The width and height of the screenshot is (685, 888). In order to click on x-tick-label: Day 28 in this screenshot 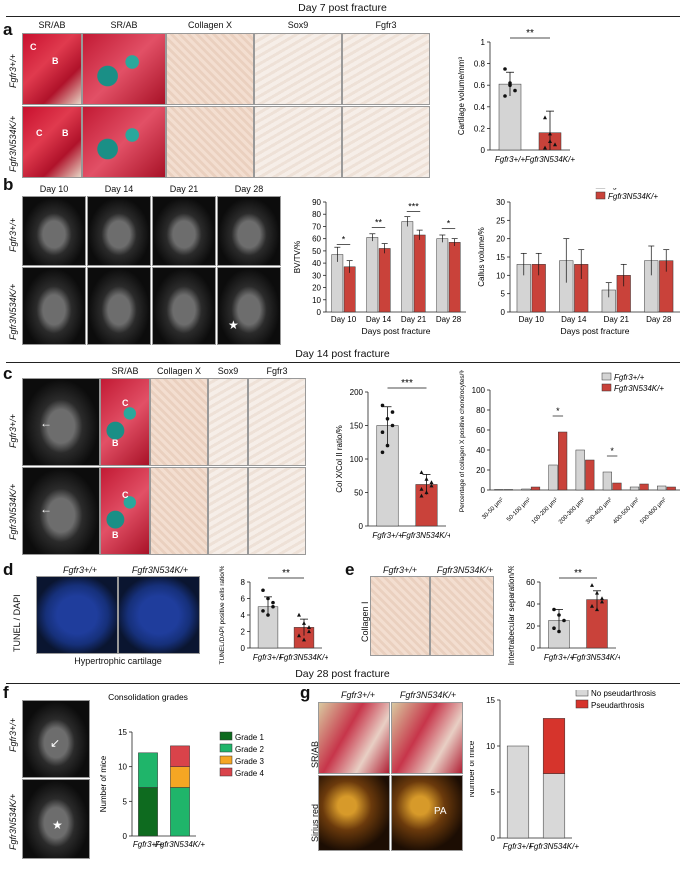, I will do `click(659, 319)`.